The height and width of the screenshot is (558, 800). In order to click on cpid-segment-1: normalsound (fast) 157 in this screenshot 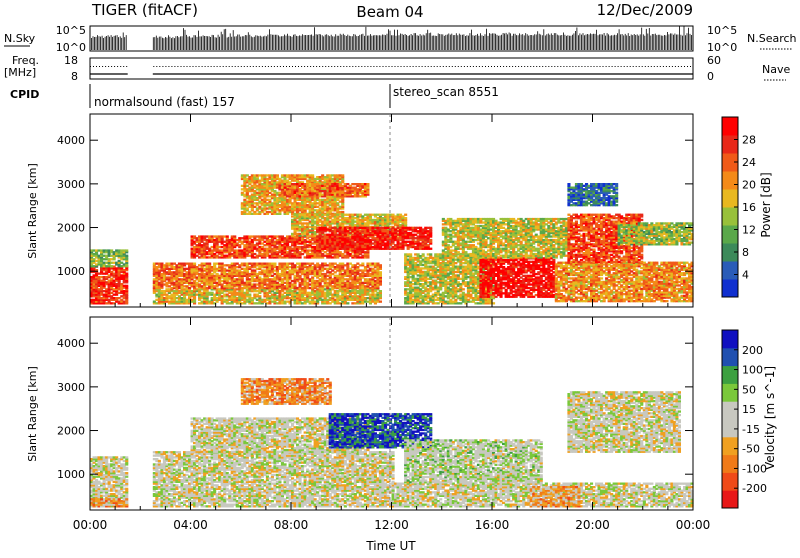, I will do `click(164, 102)`.